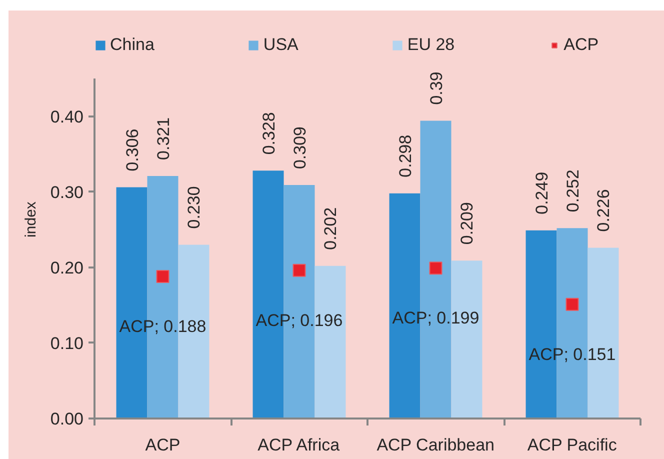  Describe the element at coordinates (572, 445) in the screenshot. I see `x-tick-label: ACP Pacific` at that location.